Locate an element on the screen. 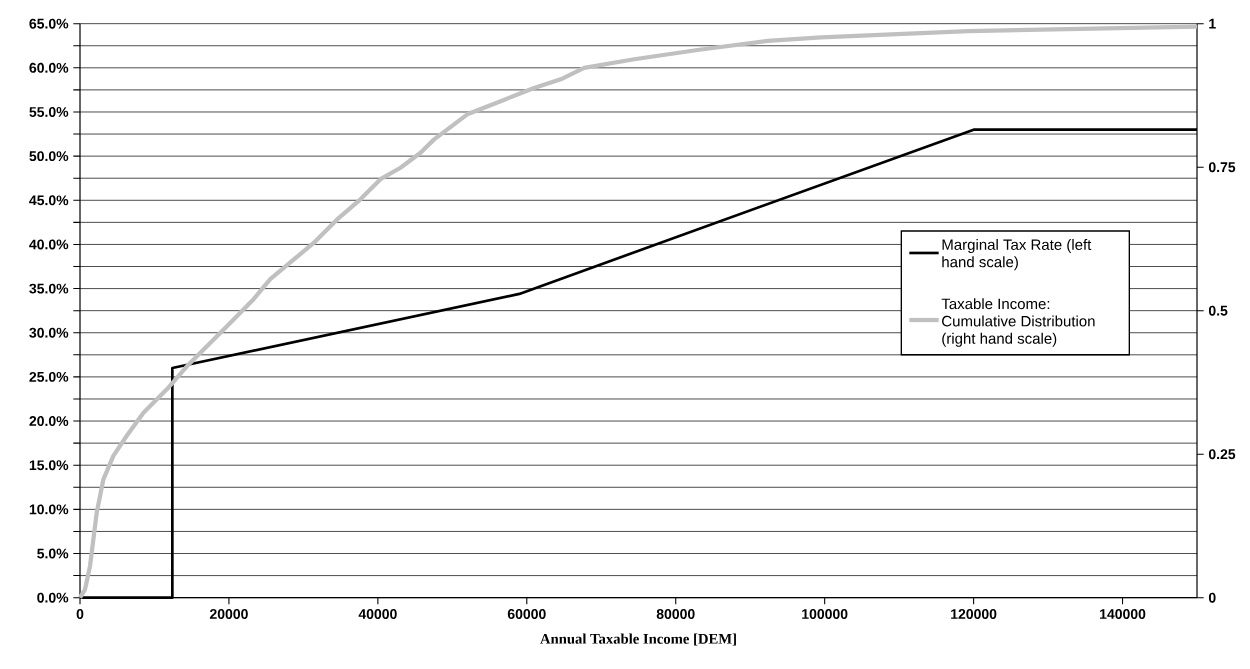 The width and height of the screenshot is (1250, 669). x-tick-label: 140000 is located at coordinates (1123, 614).